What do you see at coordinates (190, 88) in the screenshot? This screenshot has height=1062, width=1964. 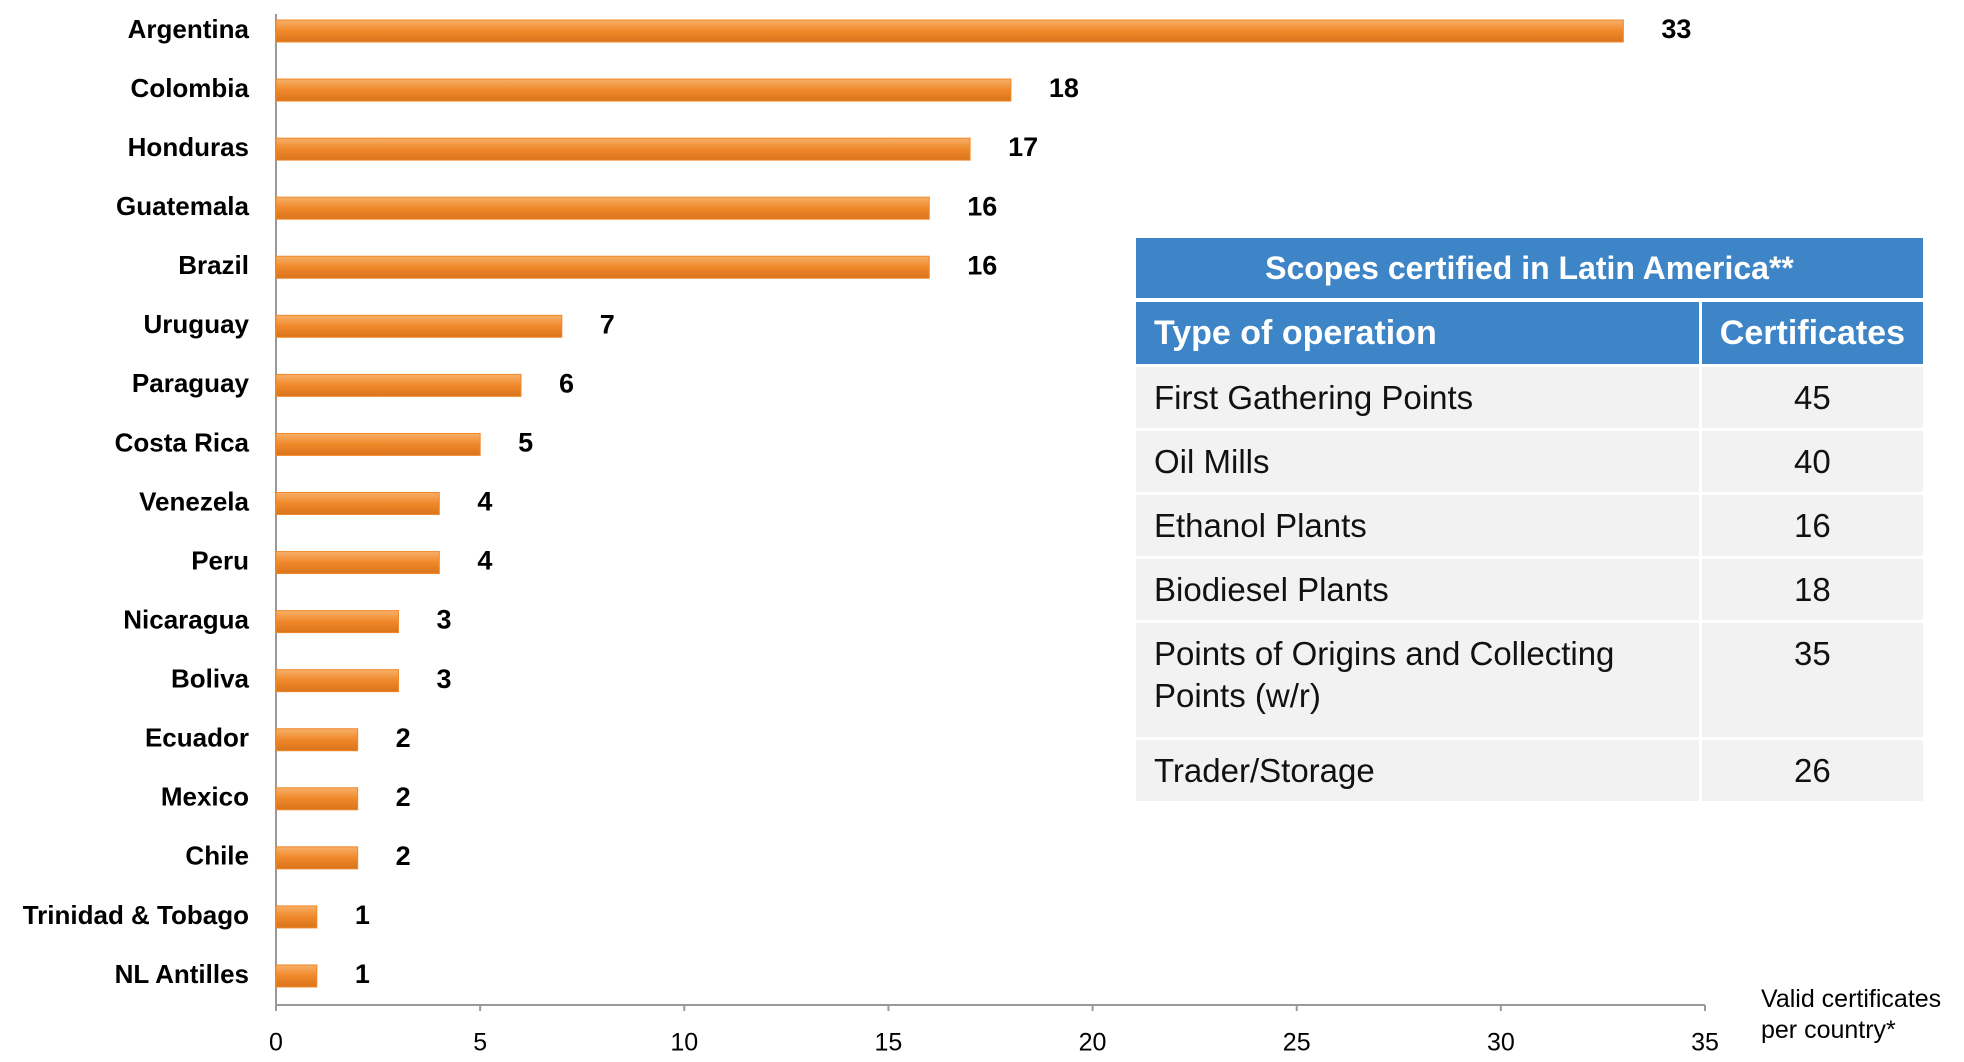 I see `y-tick-label: Colombia` at bounding box center [190, 88].